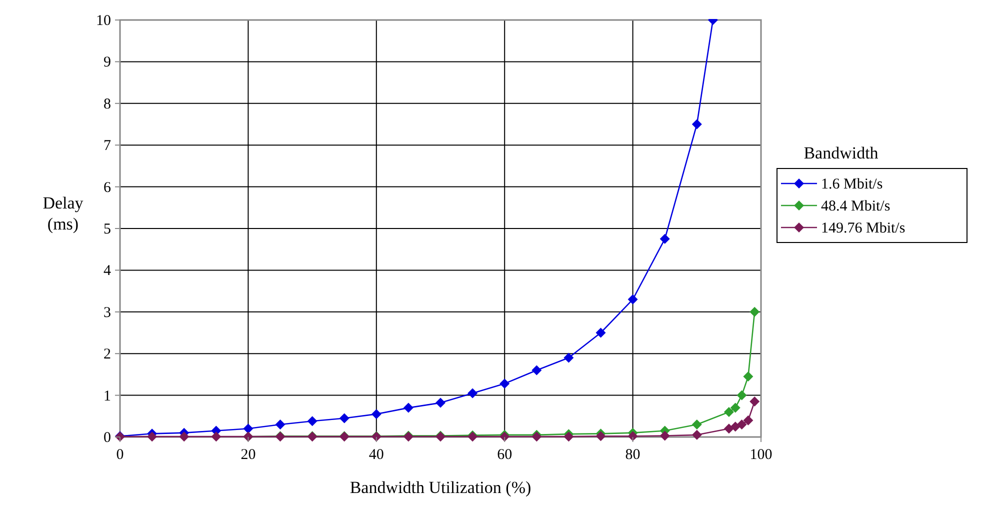 This screenshot has width=986, height=525. Describe the element at coordinates (63, 214) in the screenshot. I see `y-axis-title: Delay (ms)` at that location.